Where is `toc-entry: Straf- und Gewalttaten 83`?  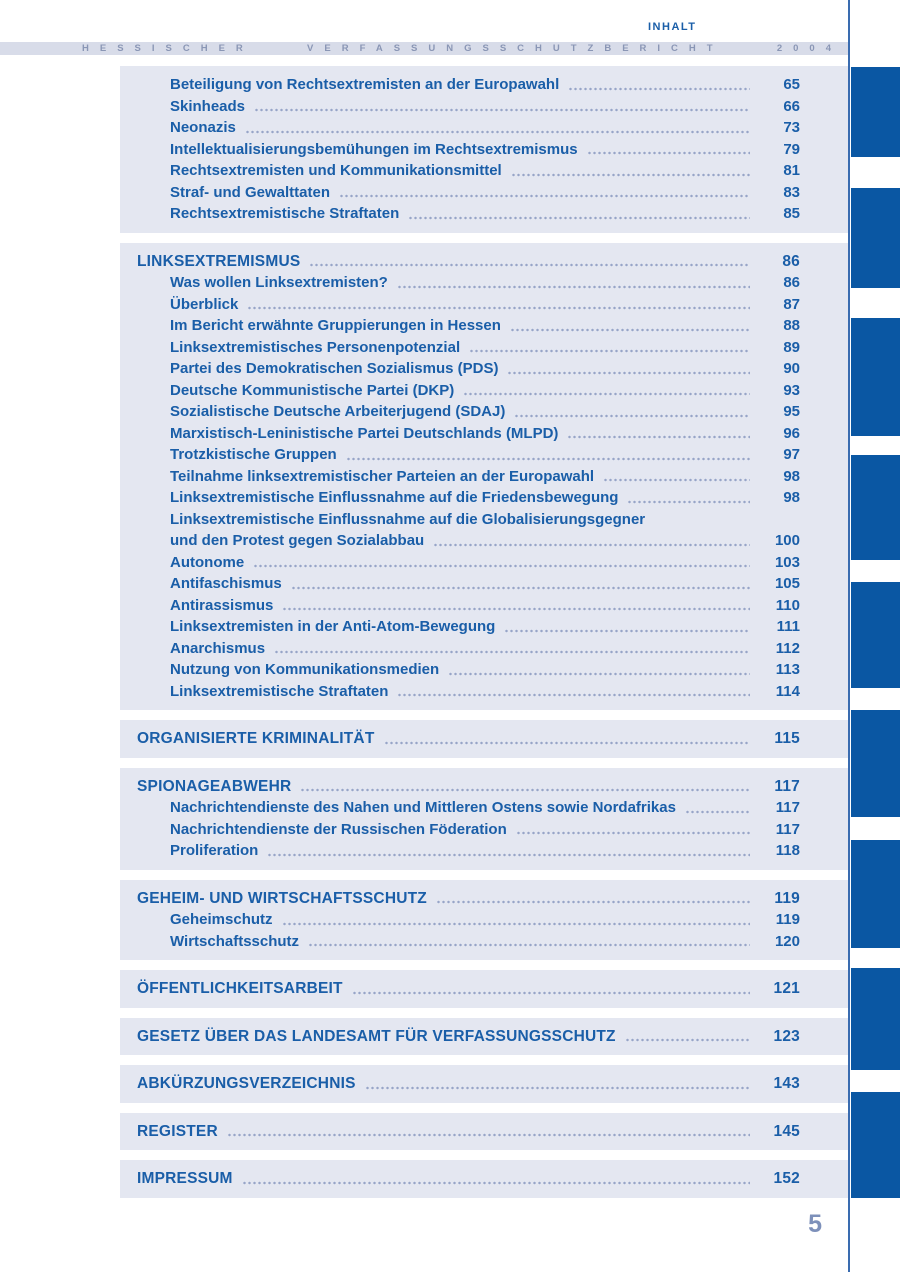
toc-entry: Straf- und Gewalttaten 83 is located at coordinates (460, 193).